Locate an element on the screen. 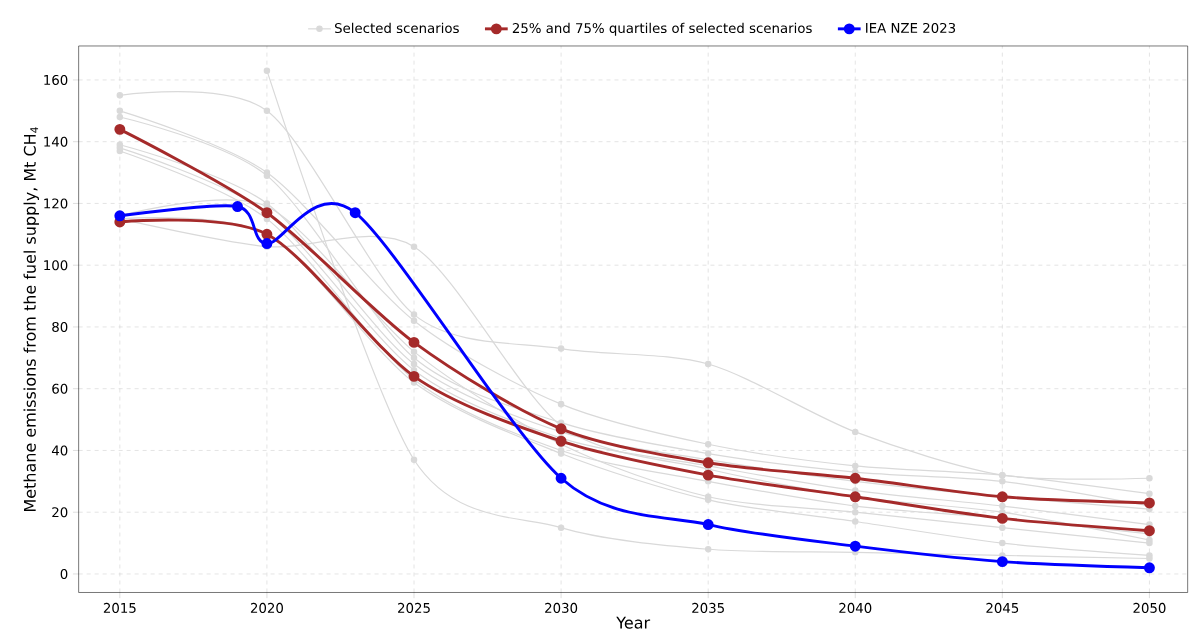 The height and width of the screenshot is (640, 1189). legend-label: Selected scenarios is located at coordinates (396, 27).